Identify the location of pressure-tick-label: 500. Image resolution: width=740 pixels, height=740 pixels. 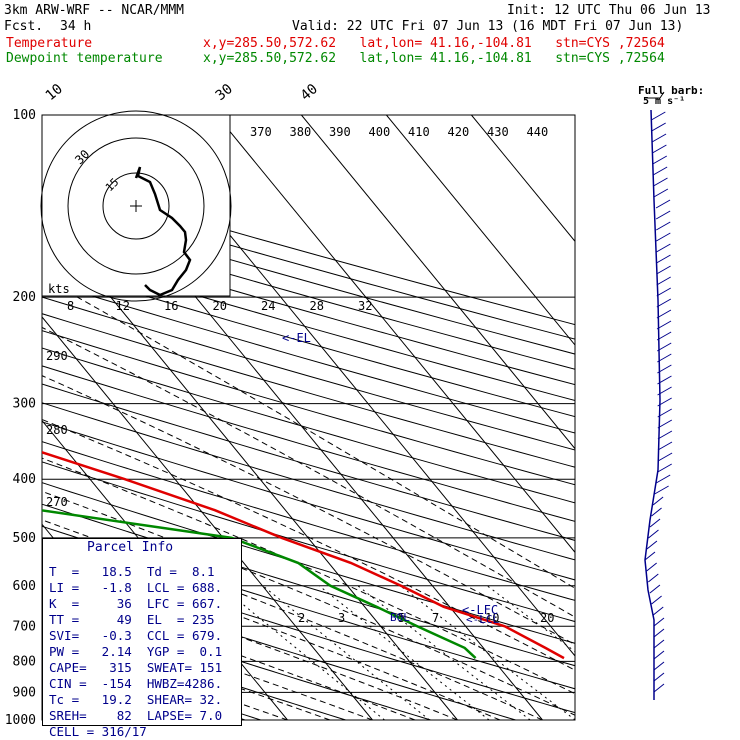
(24, 538).